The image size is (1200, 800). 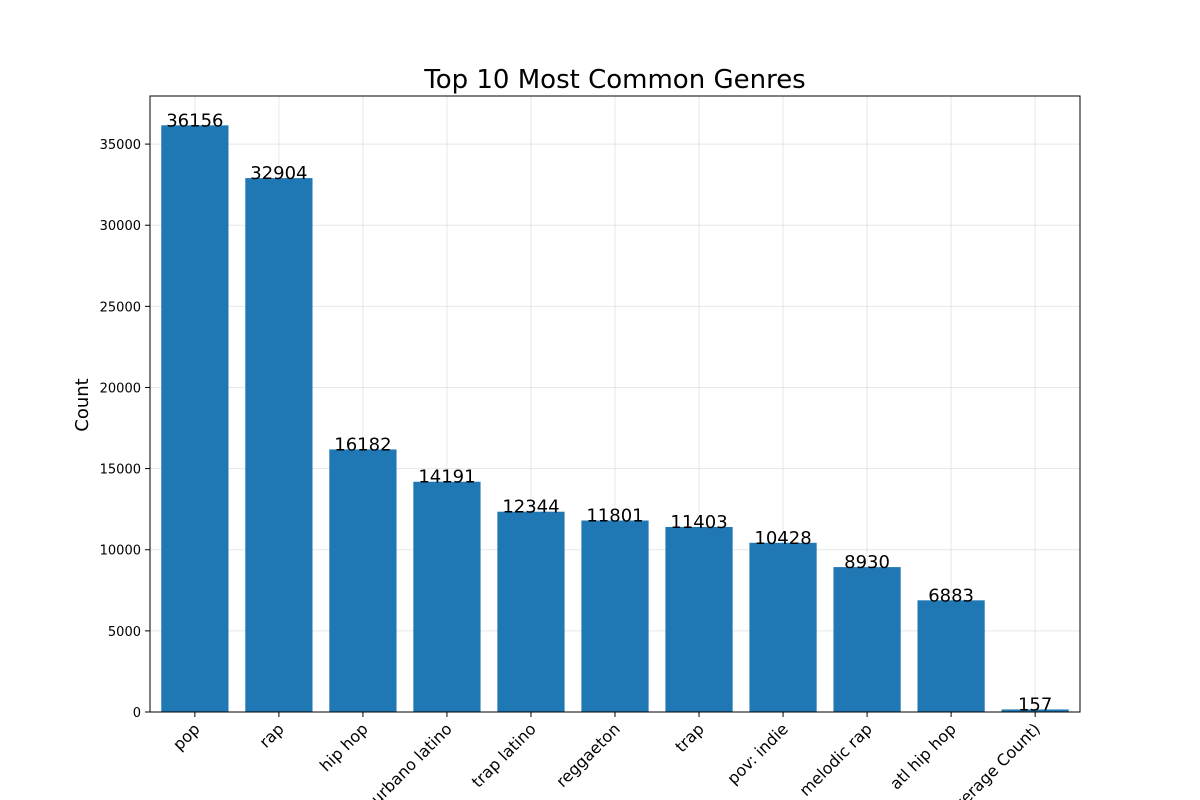 What do you see at coordinates (614, 80) in the screenshot?
I see `chart-title: Top 10 Most Common Genres` at bounding box center [614, 80].